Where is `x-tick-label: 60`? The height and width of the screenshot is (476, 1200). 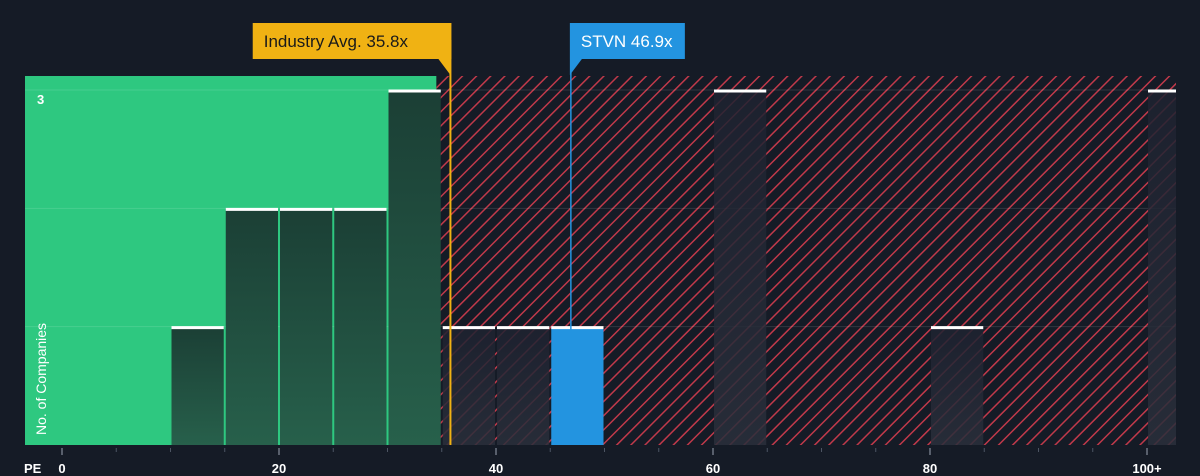 x-tick-label: 60 is located at coordinates (713, 468).